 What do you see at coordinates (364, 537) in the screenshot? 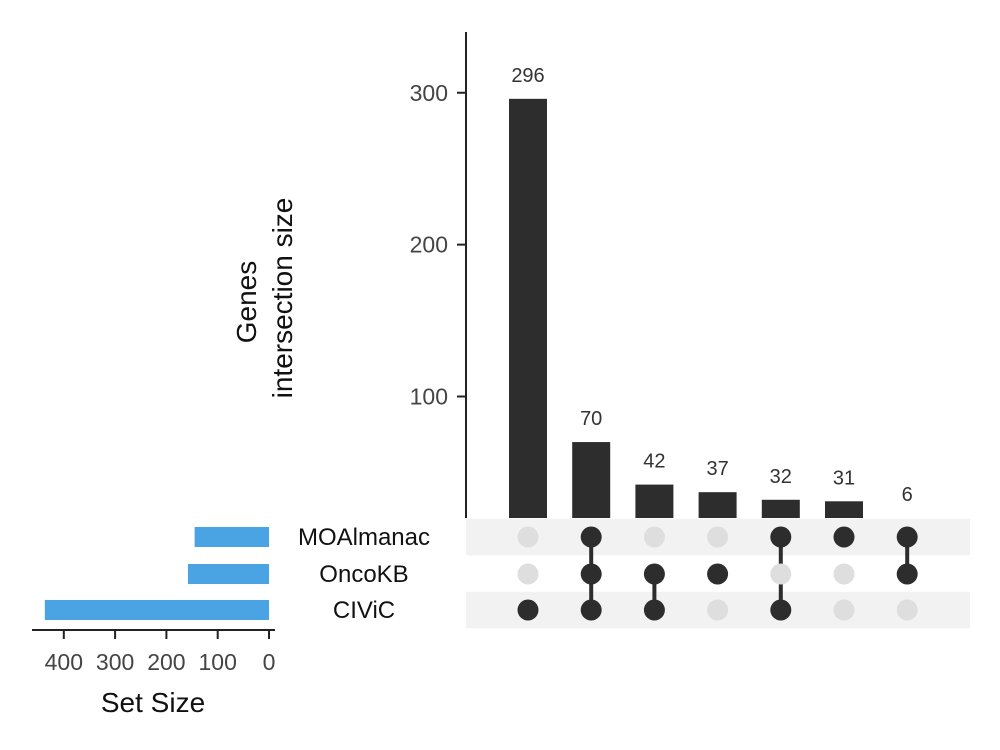
I see `set-label: MOAlmanac` at bounding box center [364, 537].